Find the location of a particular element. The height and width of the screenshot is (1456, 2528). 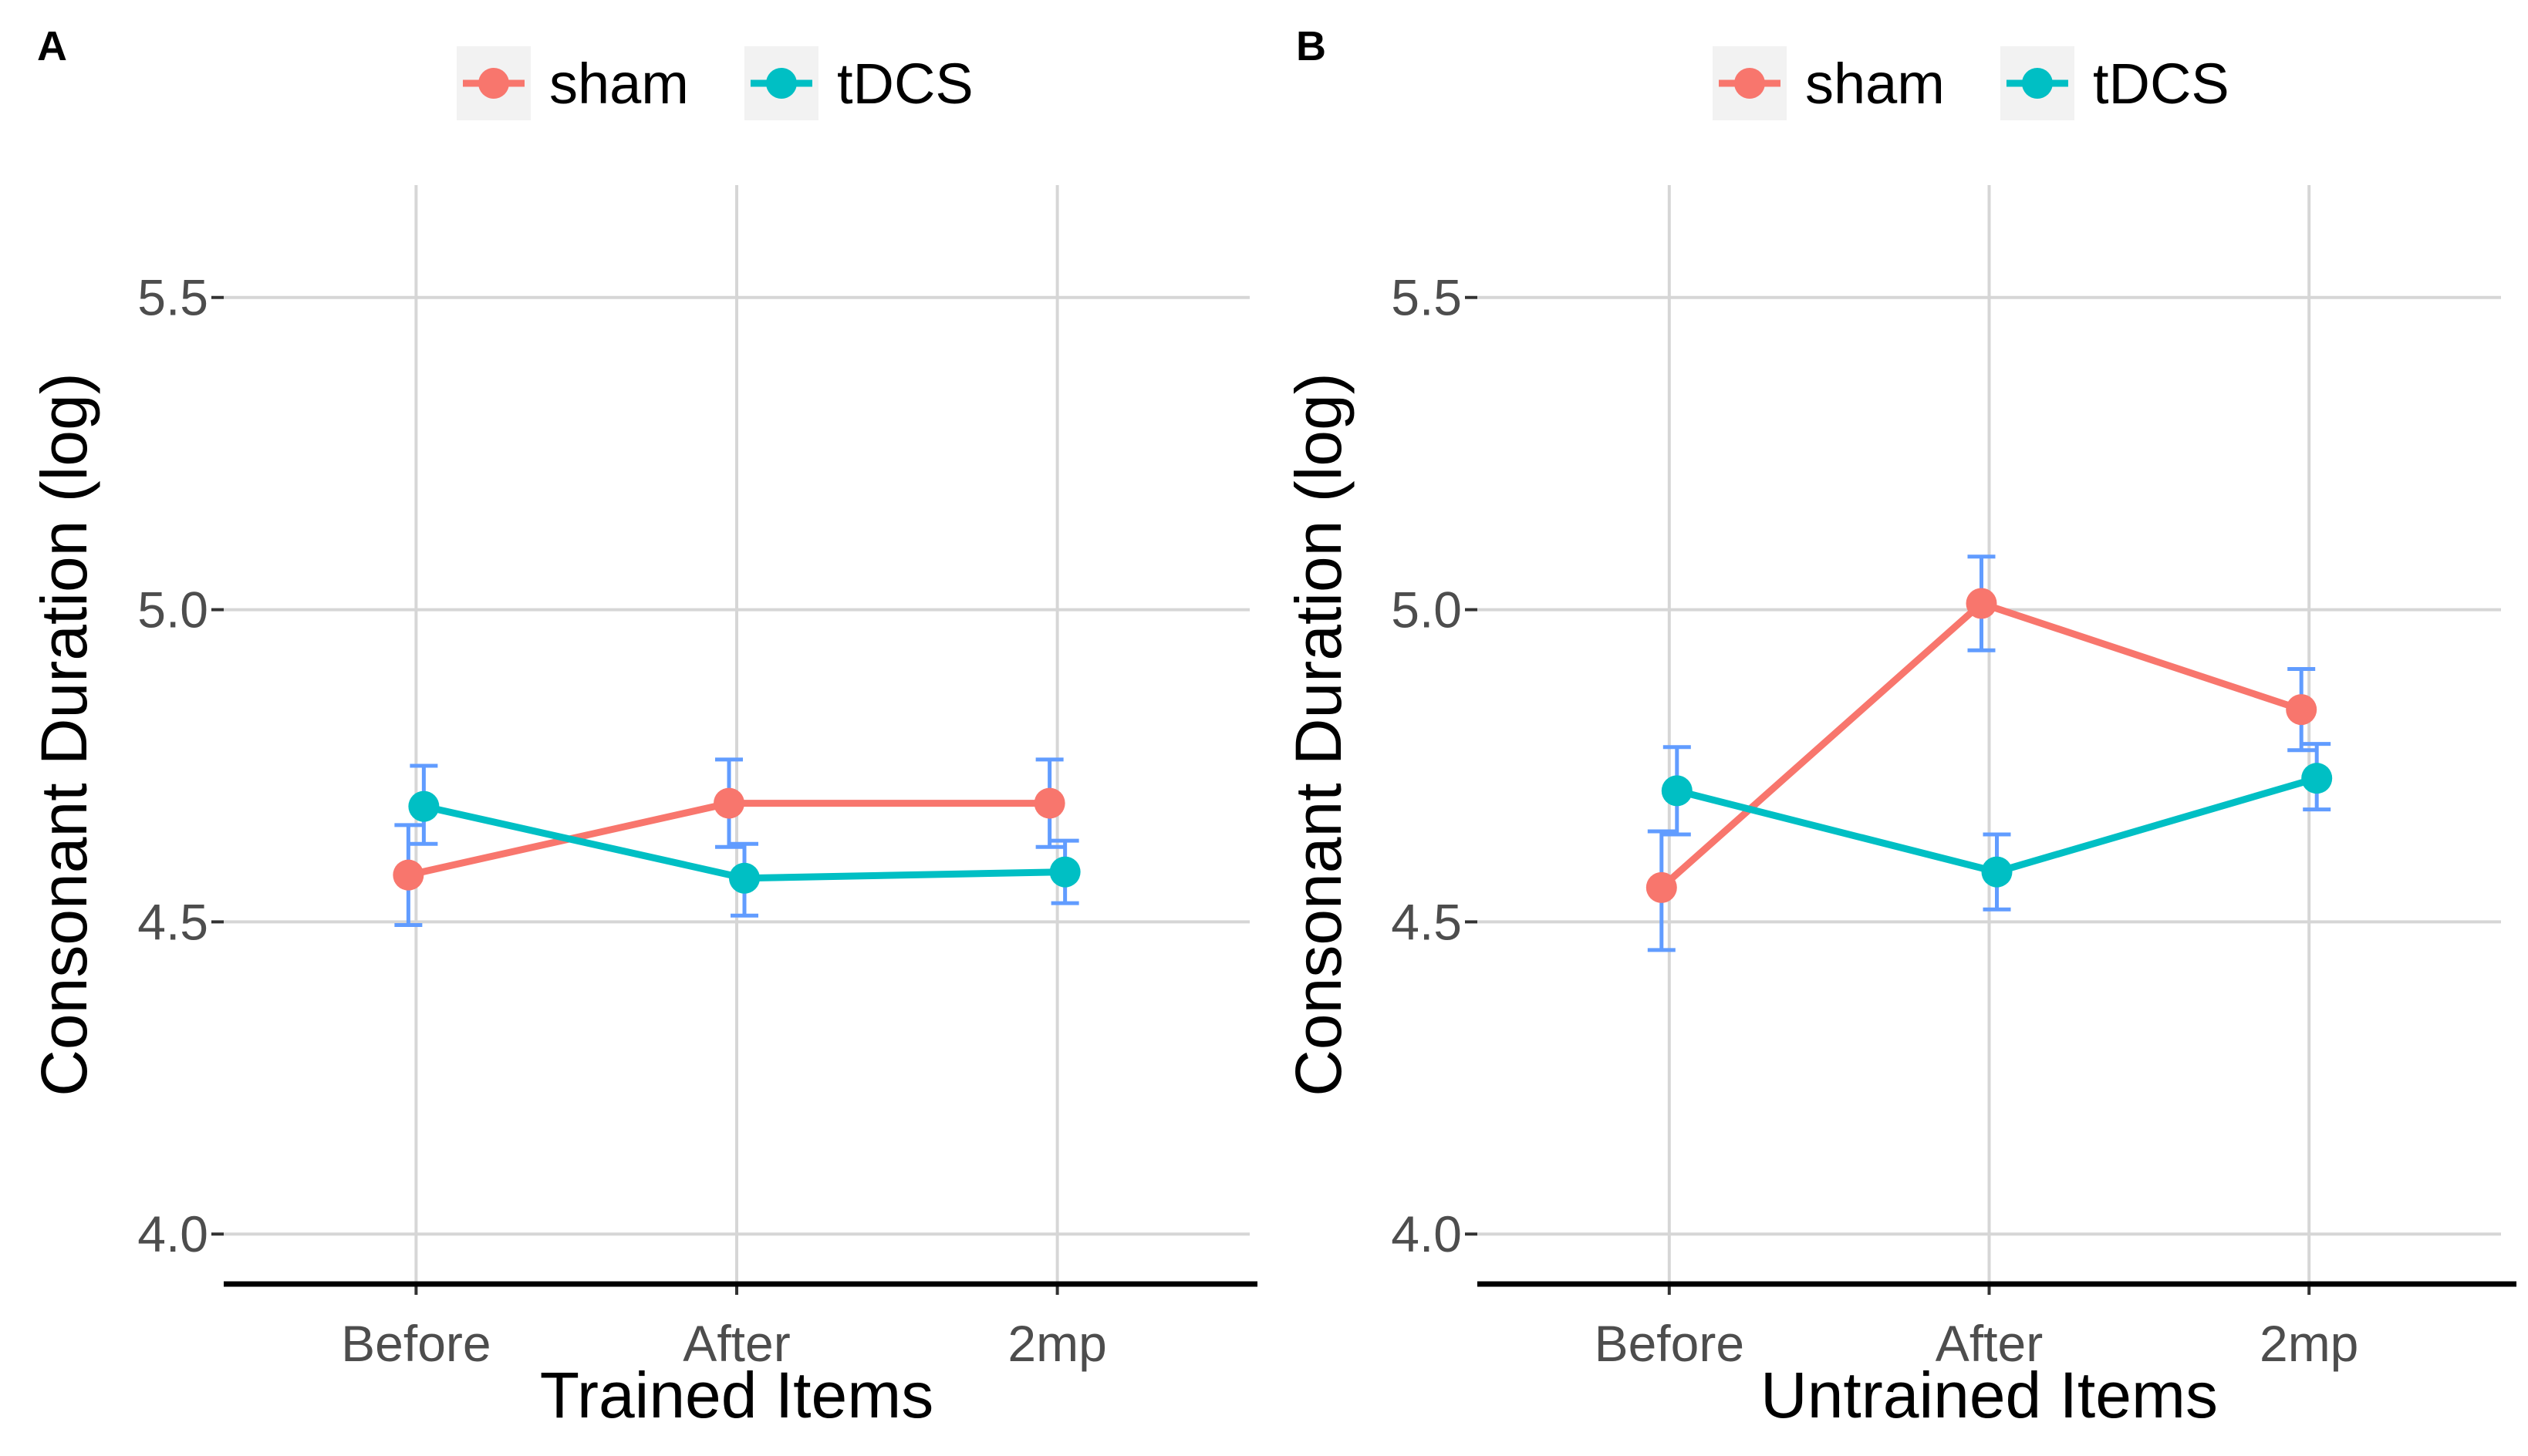

panel-letter: A is located at coordinates (52, 46).